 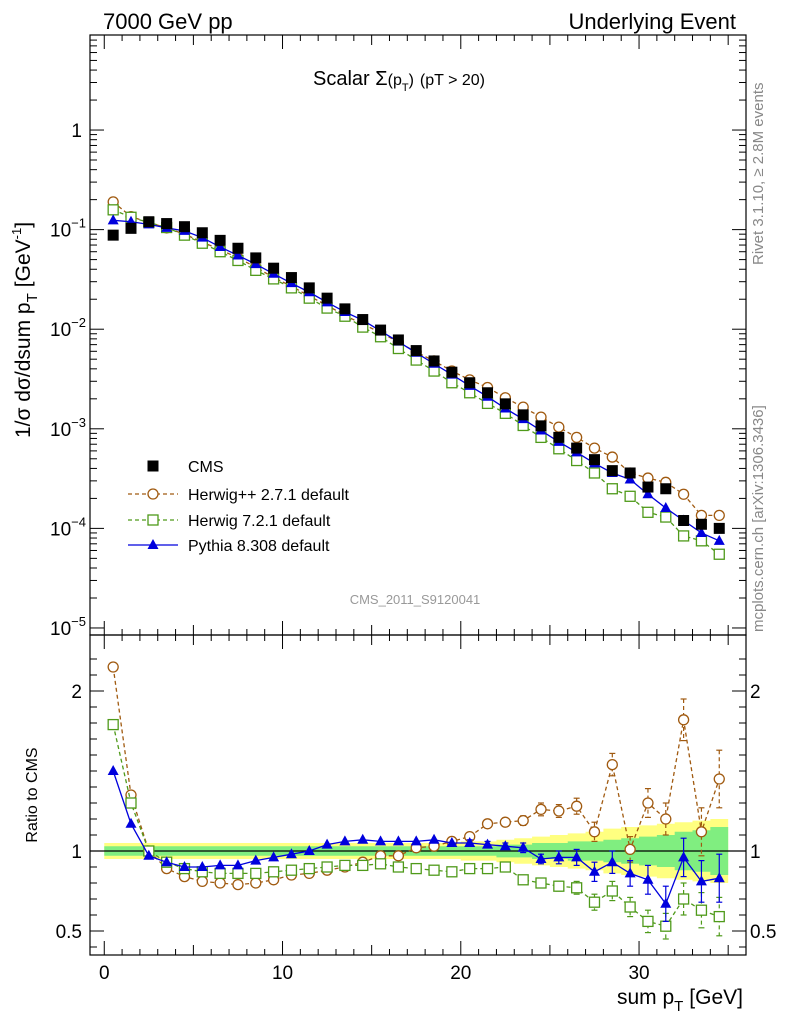 What do you see at coordinates (78, 422) in the screenshot?
I see `main-ytick-exp: −3` at bounding box center [78, 422].